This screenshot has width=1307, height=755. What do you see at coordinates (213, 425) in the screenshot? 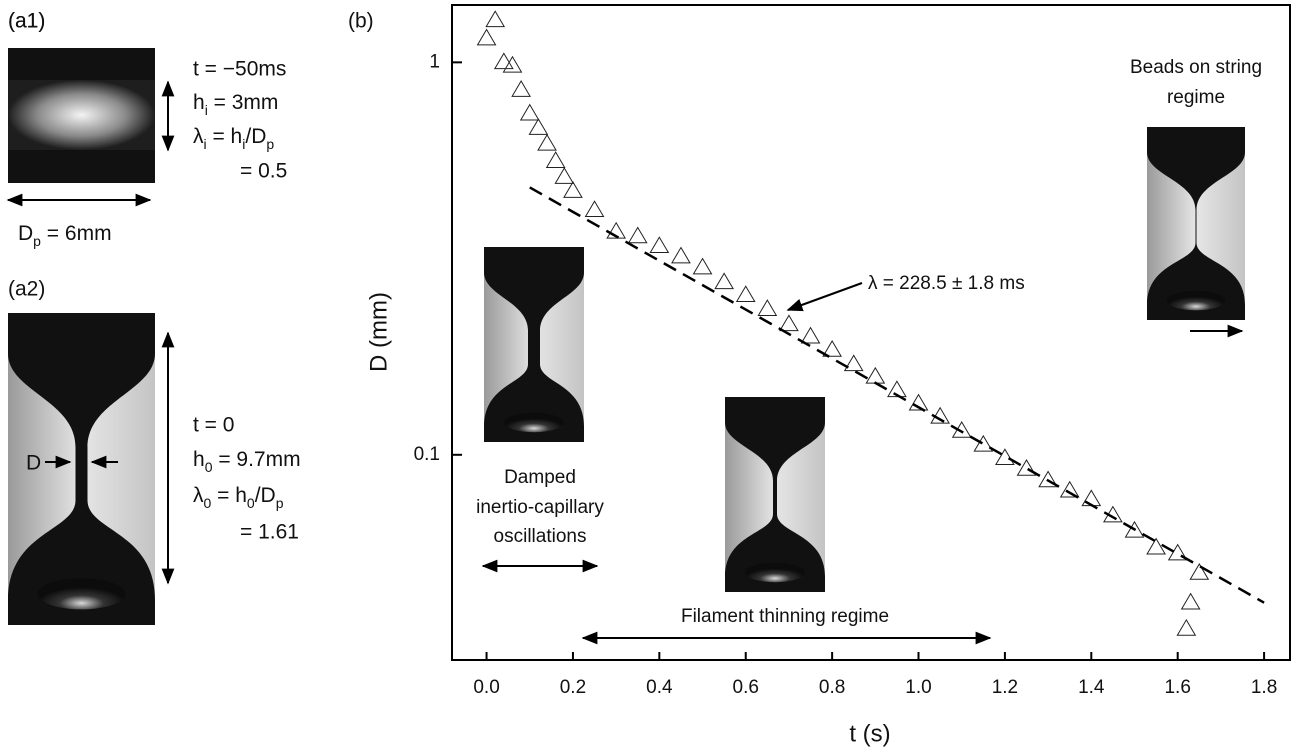
I see `time-label: t = 0` at bounding box center [213, 425].